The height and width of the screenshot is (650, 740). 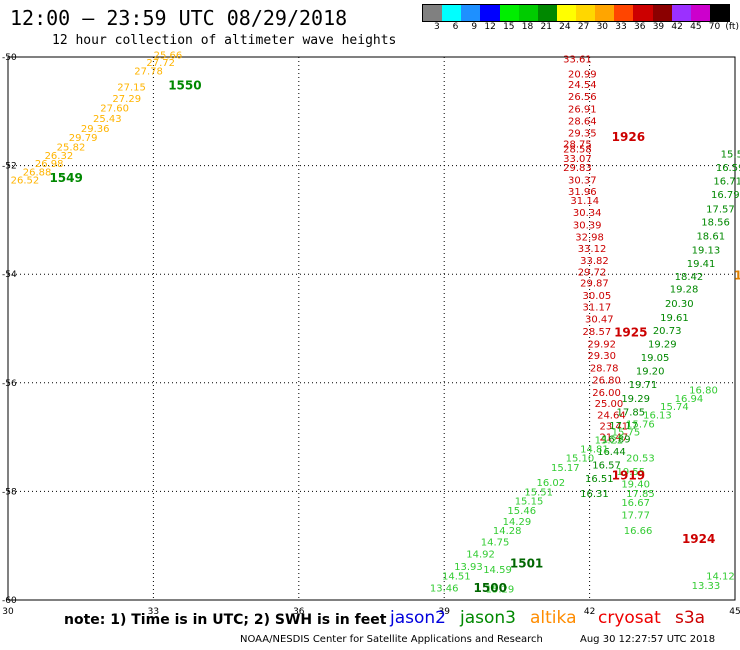 I want to click on color-scale-legend, so click(x=576, y=13).